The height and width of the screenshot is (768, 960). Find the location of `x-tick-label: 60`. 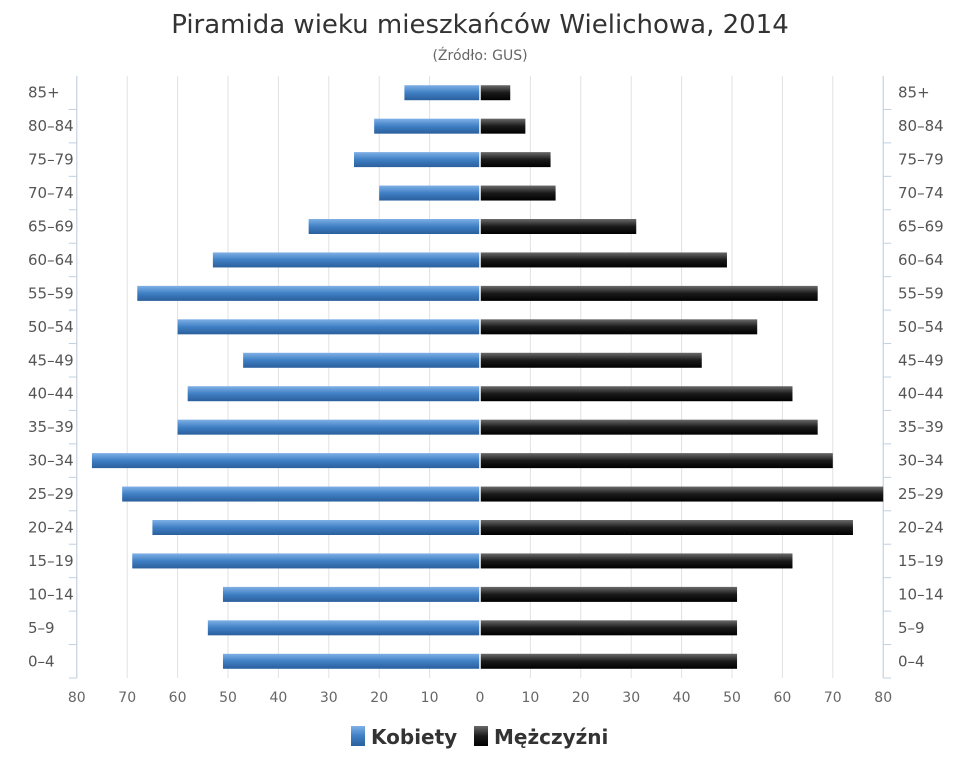

x-tick-label: 60 is located at coordinates (178, 698).